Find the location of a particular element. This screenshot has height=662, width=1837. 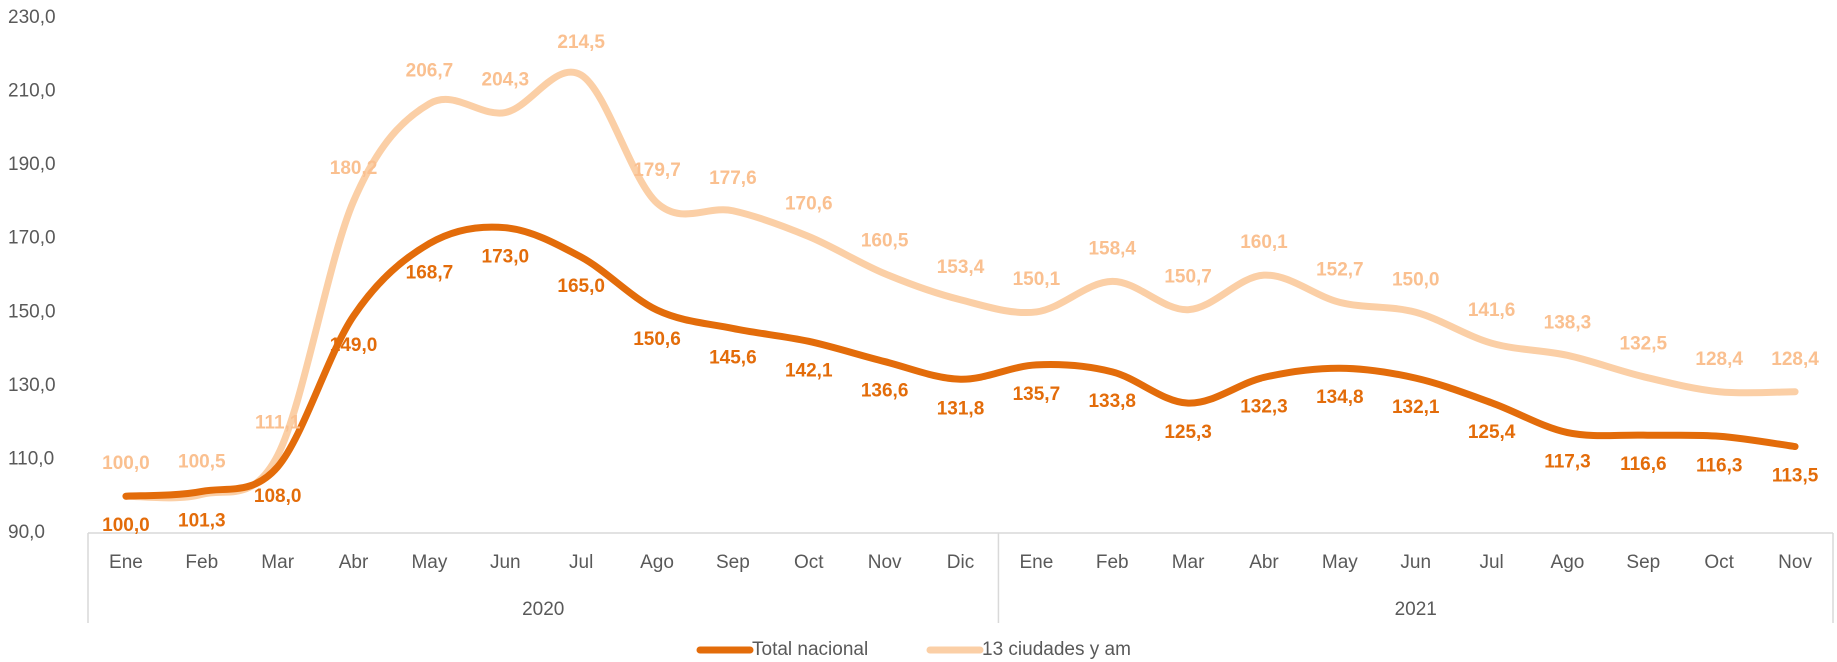

data-label: 150,6 is located at coordinates (657, 339).